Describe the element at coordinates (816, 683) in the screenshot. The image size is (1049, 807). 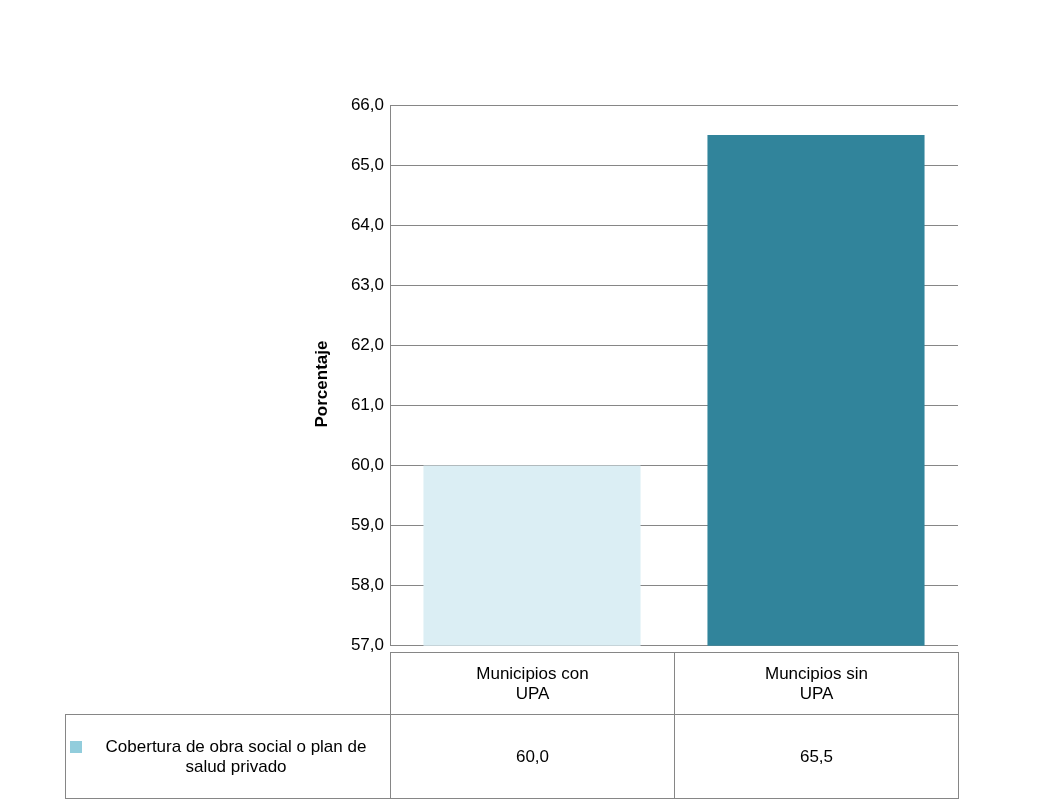
I see `x-tick-label: Muncipios sin UPA` at that location.